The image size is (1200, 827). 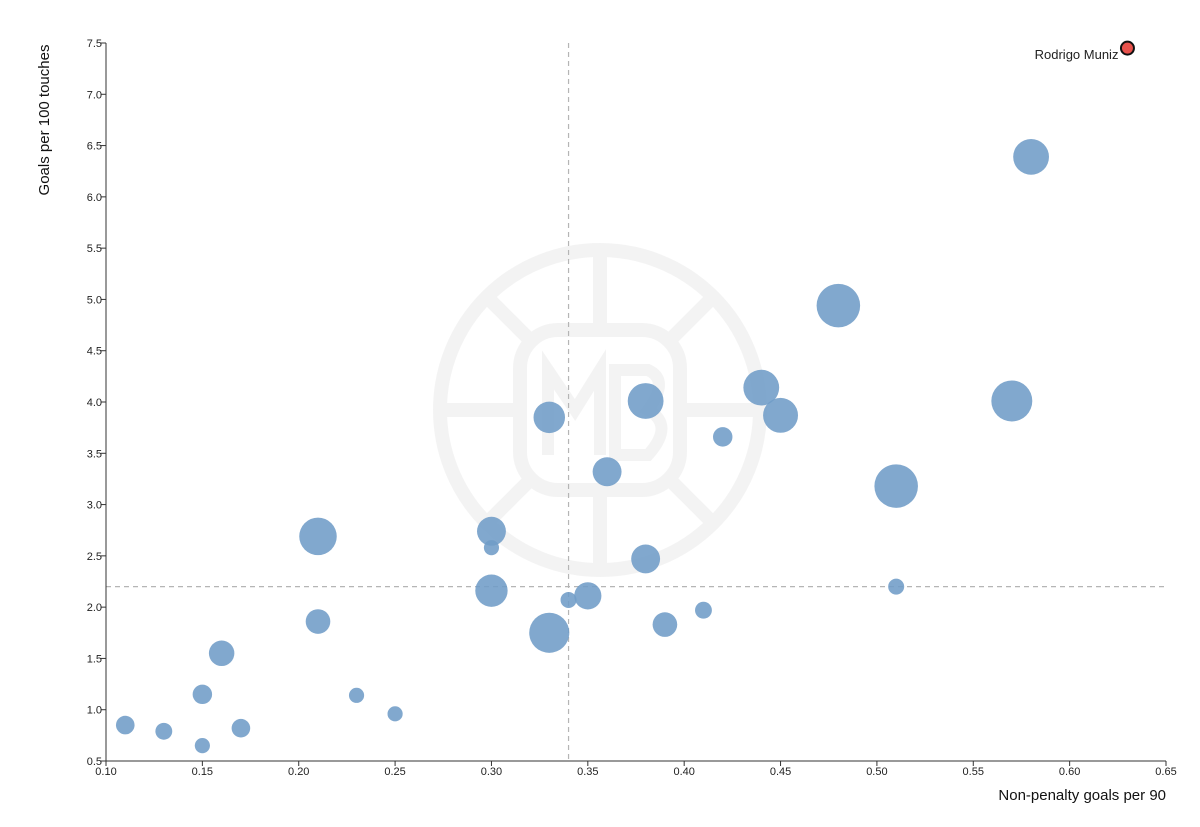 What do you see at coordinates (683, 772) in the screenshot?
I see `x-tick-label: 0.40` at bounding box center [683, 772].